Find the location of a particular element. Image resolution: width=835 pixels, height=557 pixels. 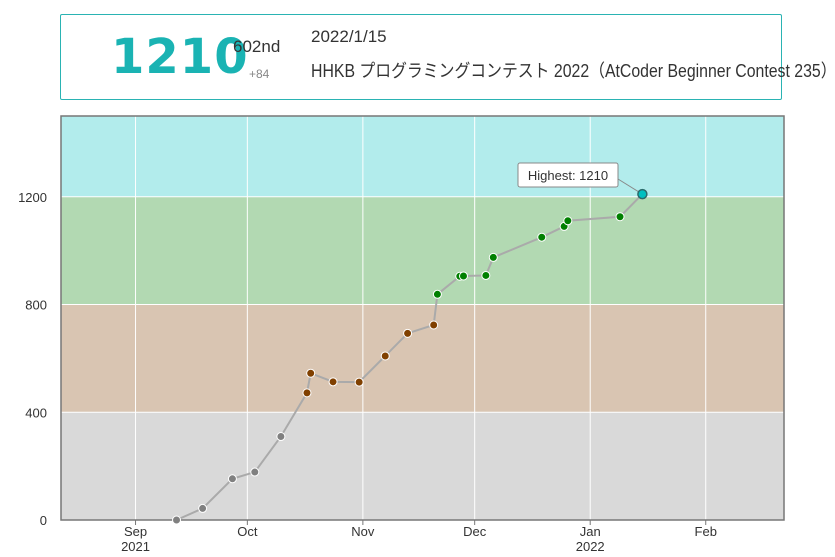

x-tick-label: Dec is located at coordinates (475, 531).